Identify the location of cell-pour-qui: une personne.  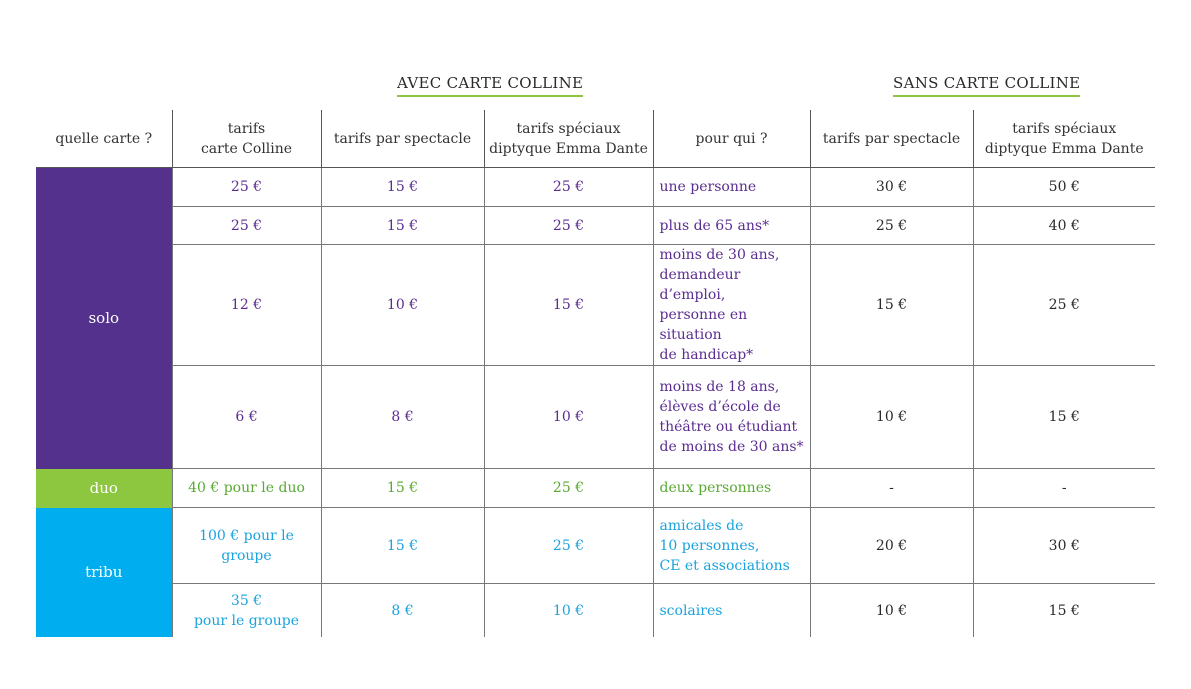
(731, 187).